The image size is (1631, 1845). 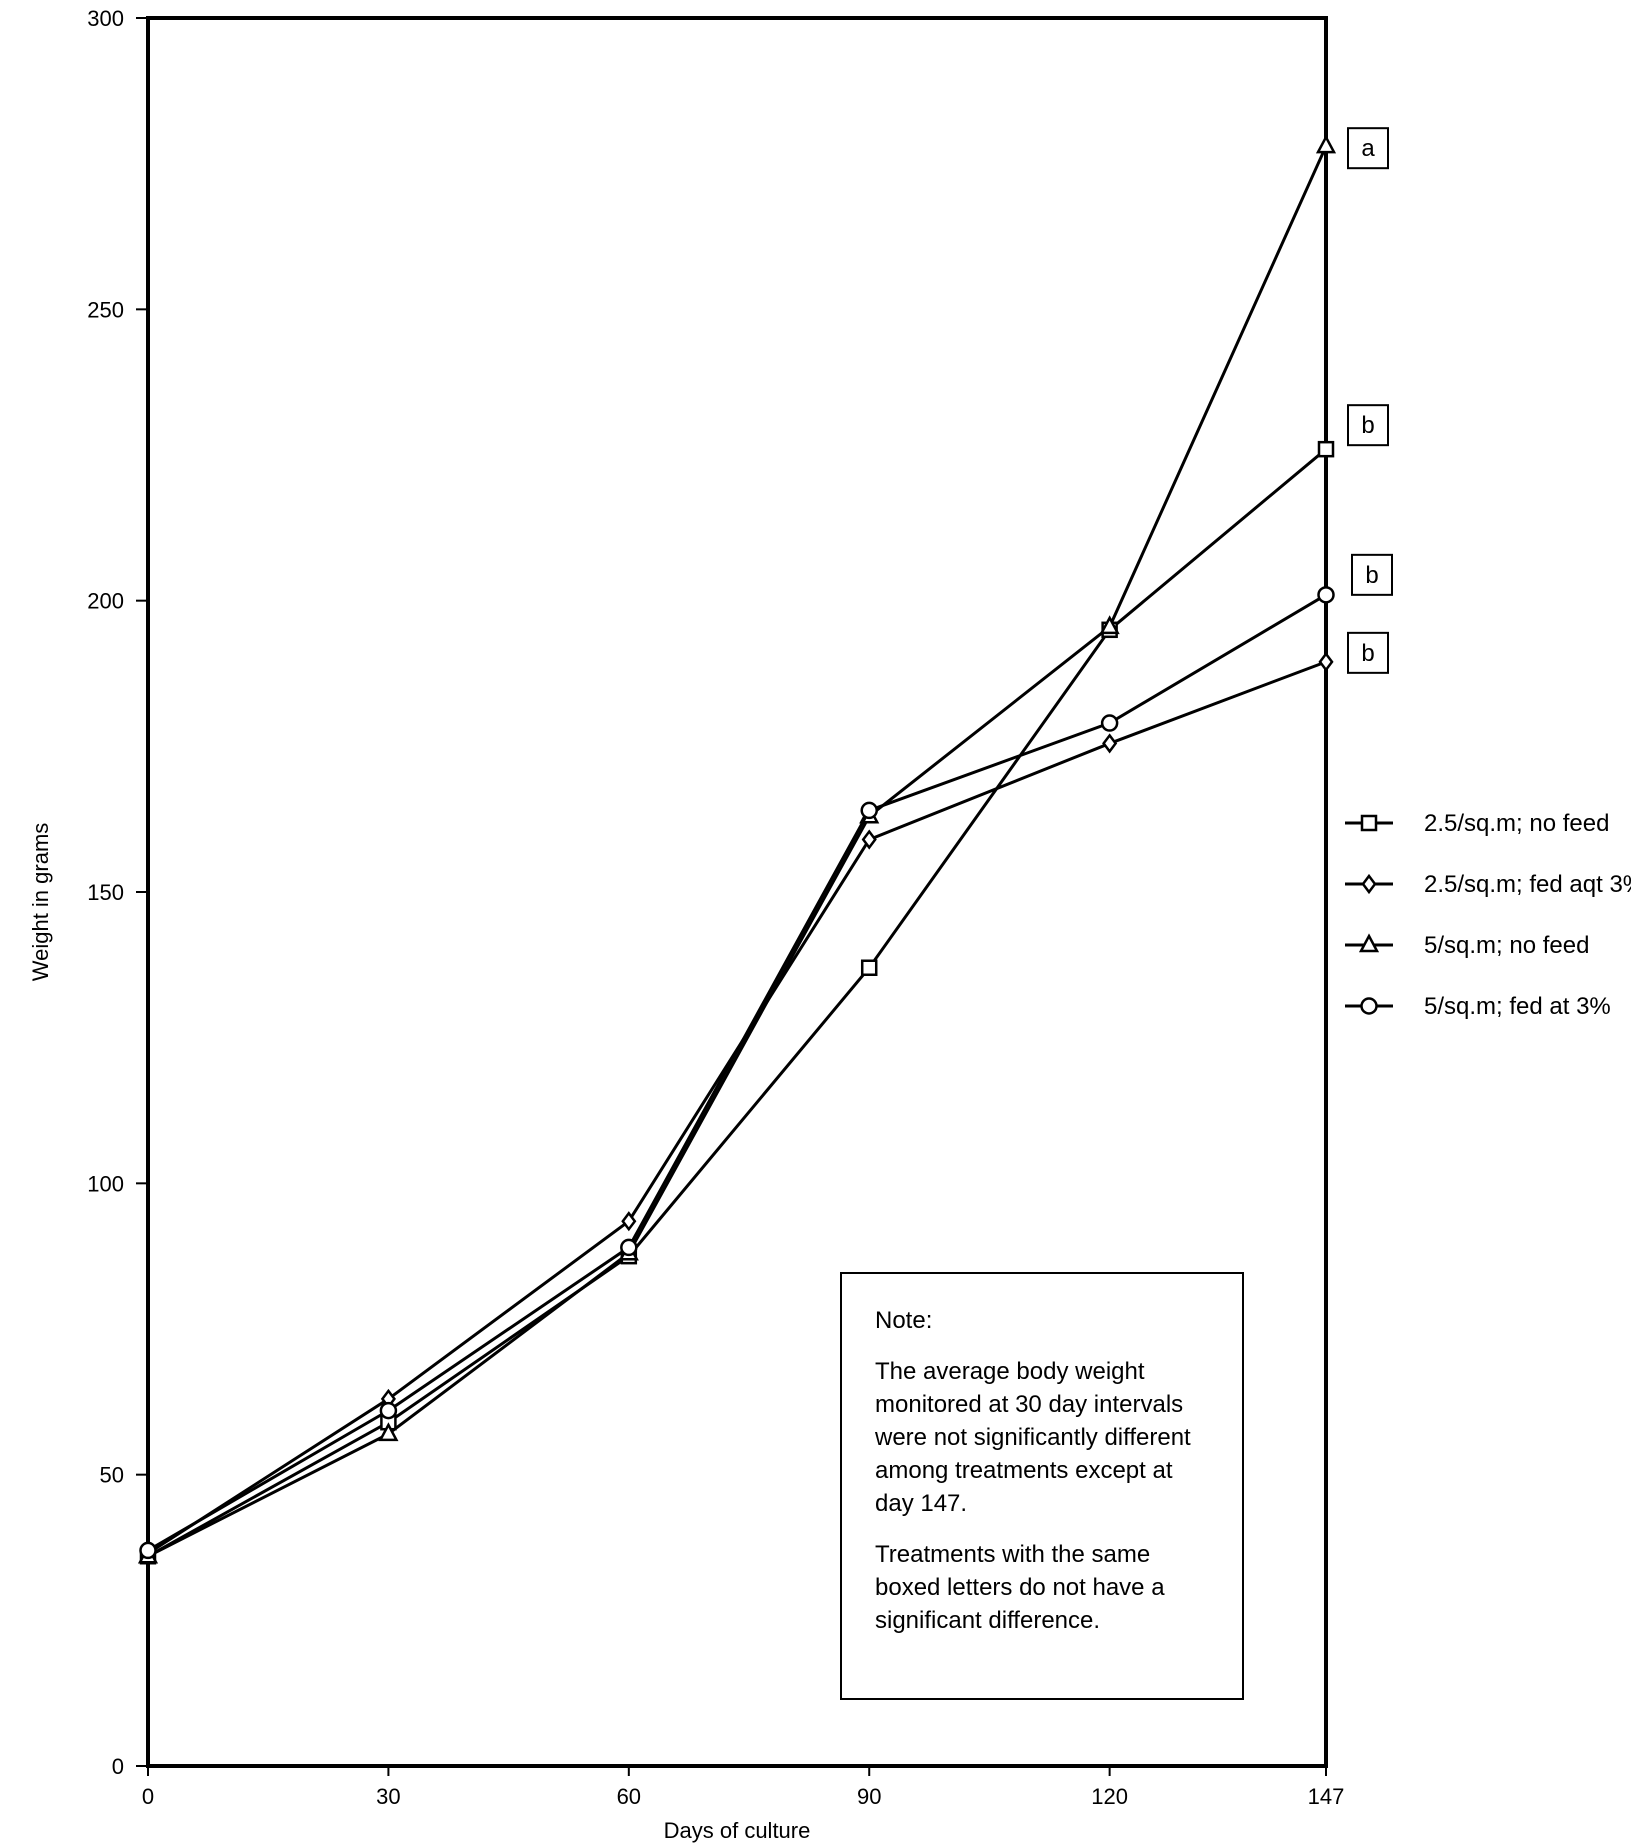 What do you see at coordinates (904, 1320) in the screenshot?
I see `note-heading: Note:` at bounding box center [904, 1320].